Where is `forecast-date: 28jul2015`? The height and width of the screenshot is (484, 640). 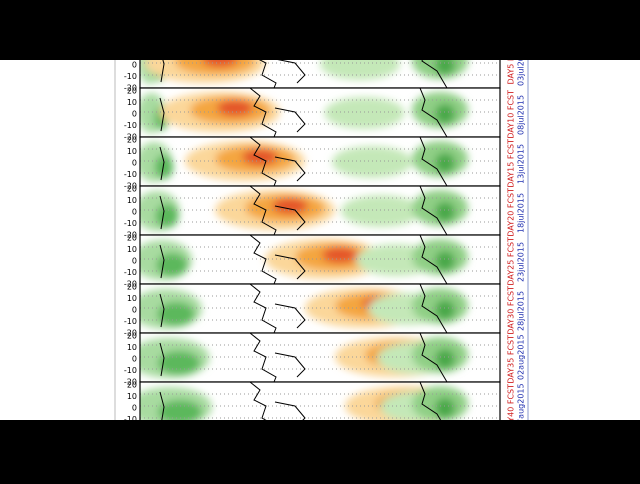 forecast-date: 28jul2015 is located at coordinates (521, 311).